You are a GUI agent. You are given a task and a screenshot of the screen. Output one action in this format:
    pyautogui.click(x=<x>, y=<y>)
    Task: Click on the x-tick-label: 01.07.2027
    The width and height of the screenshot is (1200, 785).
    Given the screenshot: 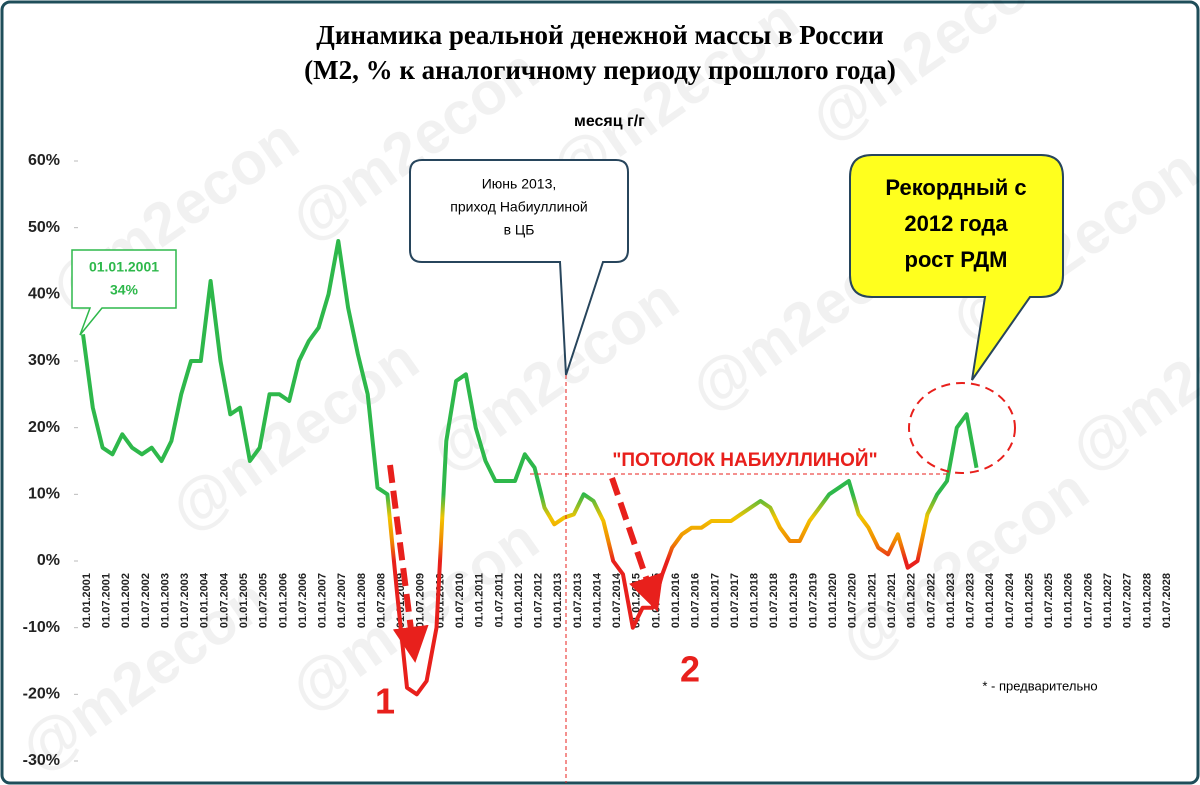 What is the action you would take?
    pyautogui.click(x=1128, y=600)
    